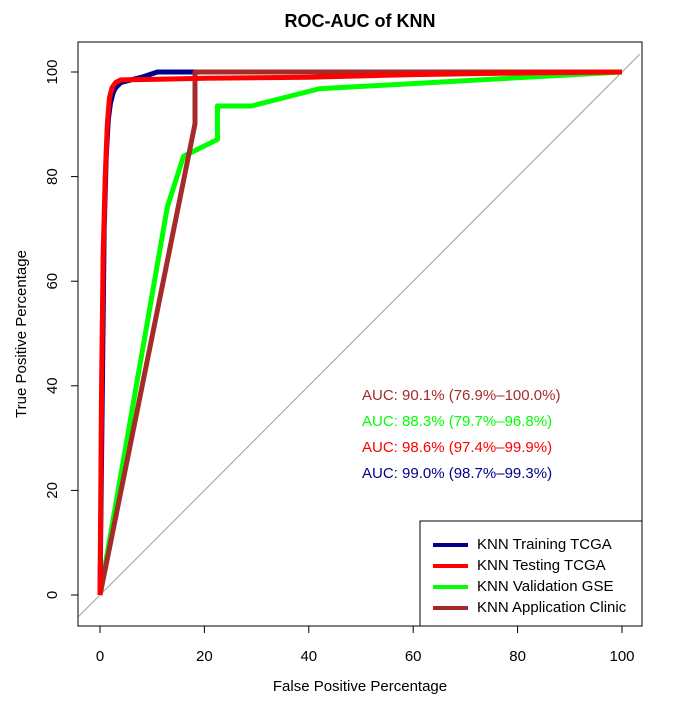 Image resolution: width=684 pixels, height=706 pixels. I want to click on legend-label: KNN Training TCGA, so click(544, 544).